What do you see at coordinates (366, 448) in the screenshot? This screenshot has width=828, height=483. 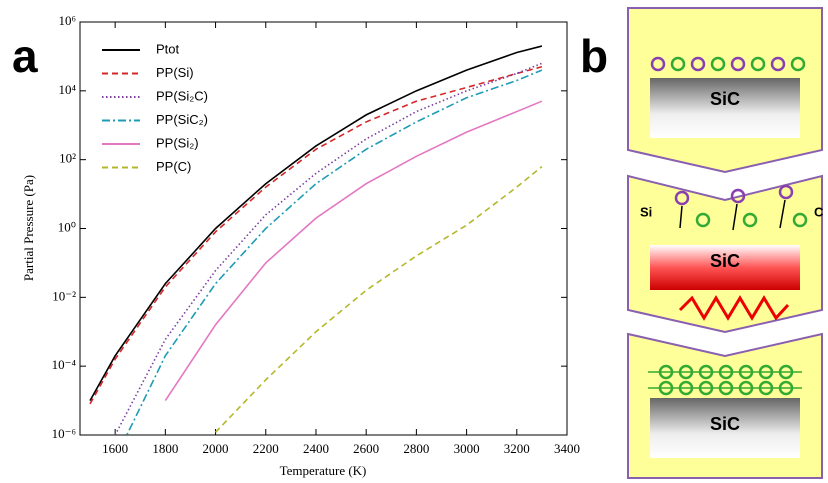 I see `x-tick-label: 2600` at bounding box center [366, 448].